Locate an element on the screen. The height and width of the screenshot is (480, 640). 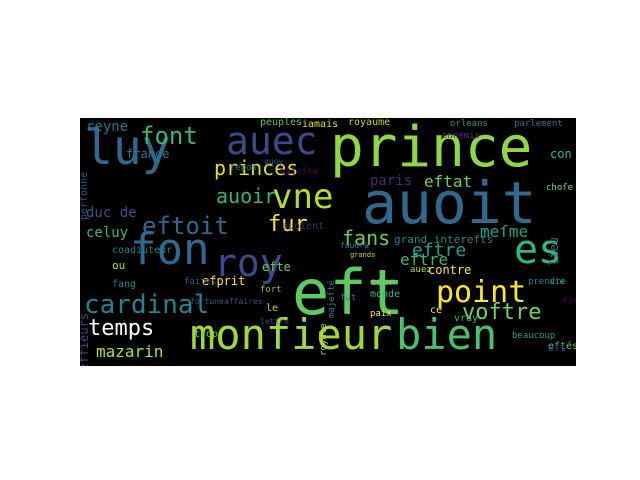
cloud-word: eftés is located at coordinates (562, 346).